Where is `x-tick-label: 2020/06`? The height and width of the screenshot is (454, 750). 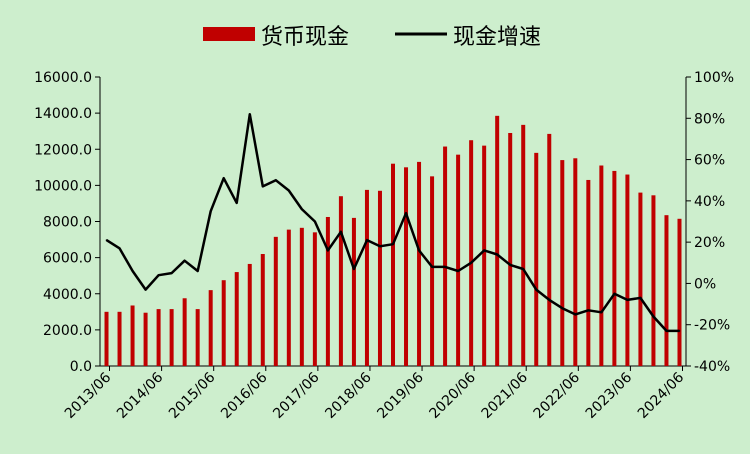
x-tick-label: 2020/06 is located at coordinates (453, 395).